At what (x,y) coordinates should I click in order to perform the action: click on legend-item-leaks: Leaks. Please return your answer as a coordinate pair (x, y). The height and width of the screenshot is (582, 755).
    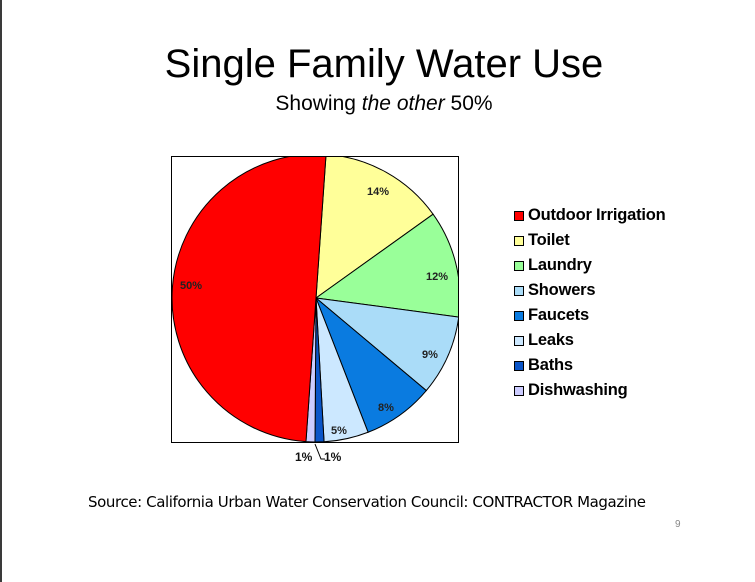
    Looking at the image, I should click on (590, 340).